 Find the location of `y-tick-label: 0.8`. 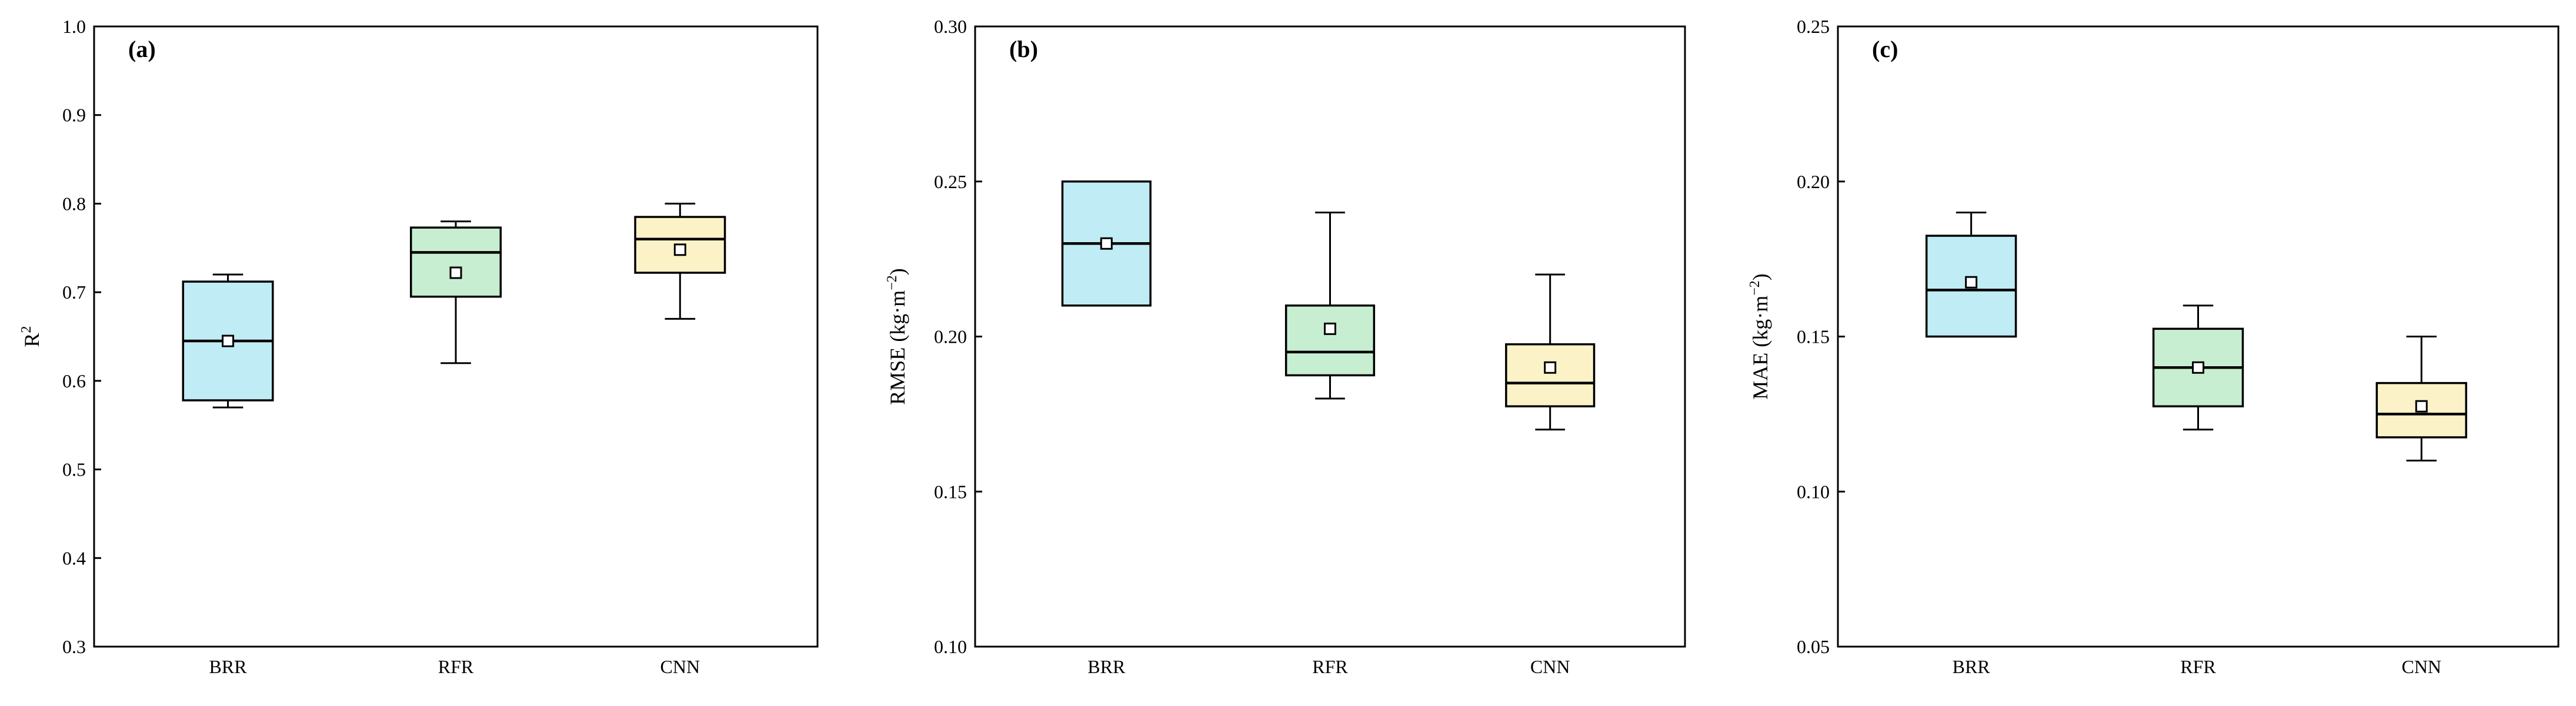

y-tick-label: 0.8 is located at coordinates (74, 203).